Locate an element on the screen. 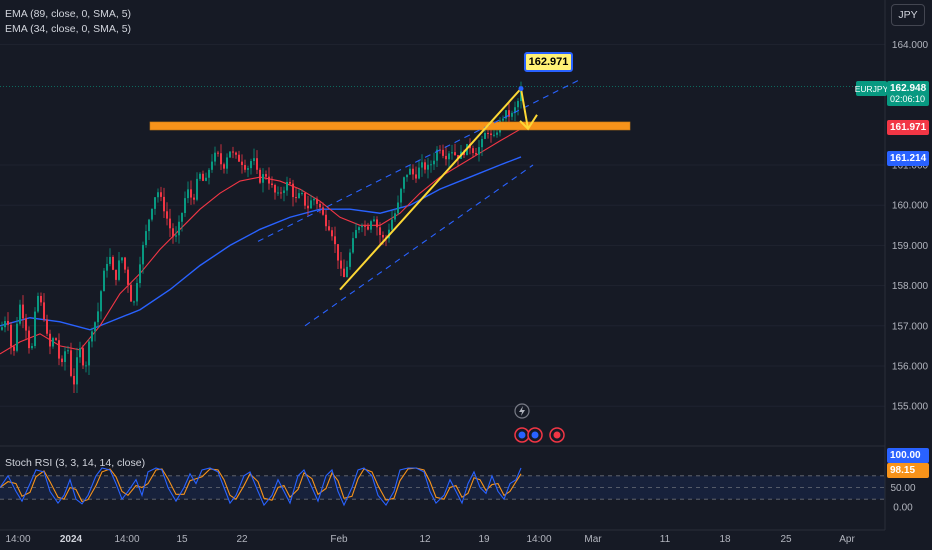 The height and width of the screenshot is (550, 932). channel-upper-line is located at coordinates (418, 161).